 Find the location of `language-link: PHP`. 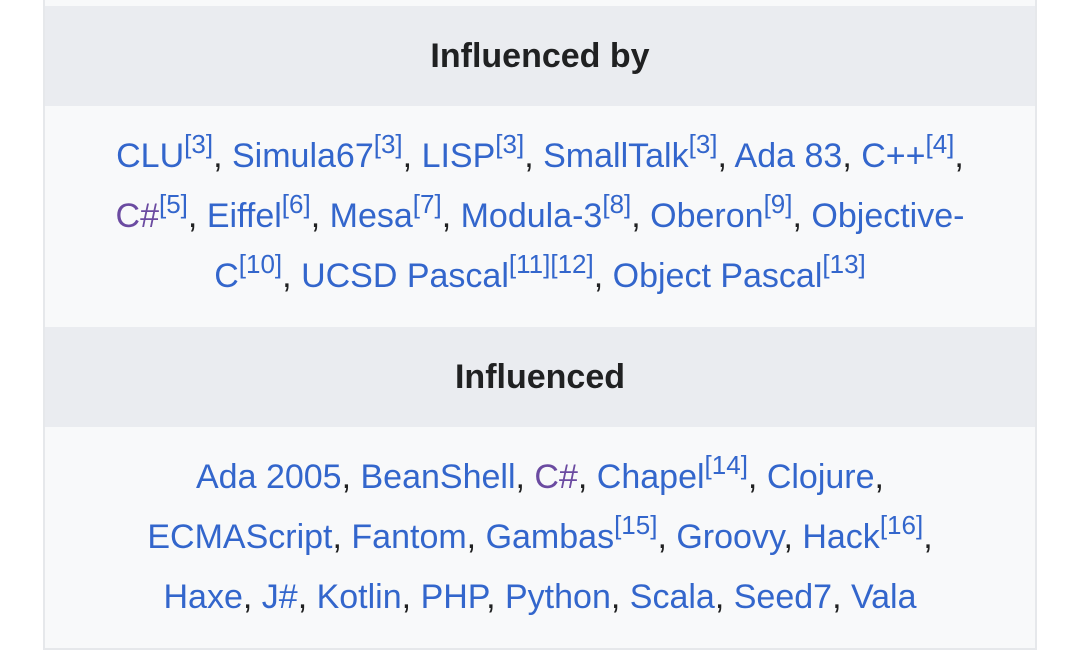

language-link: PHP is located at coordinates (453, 597).